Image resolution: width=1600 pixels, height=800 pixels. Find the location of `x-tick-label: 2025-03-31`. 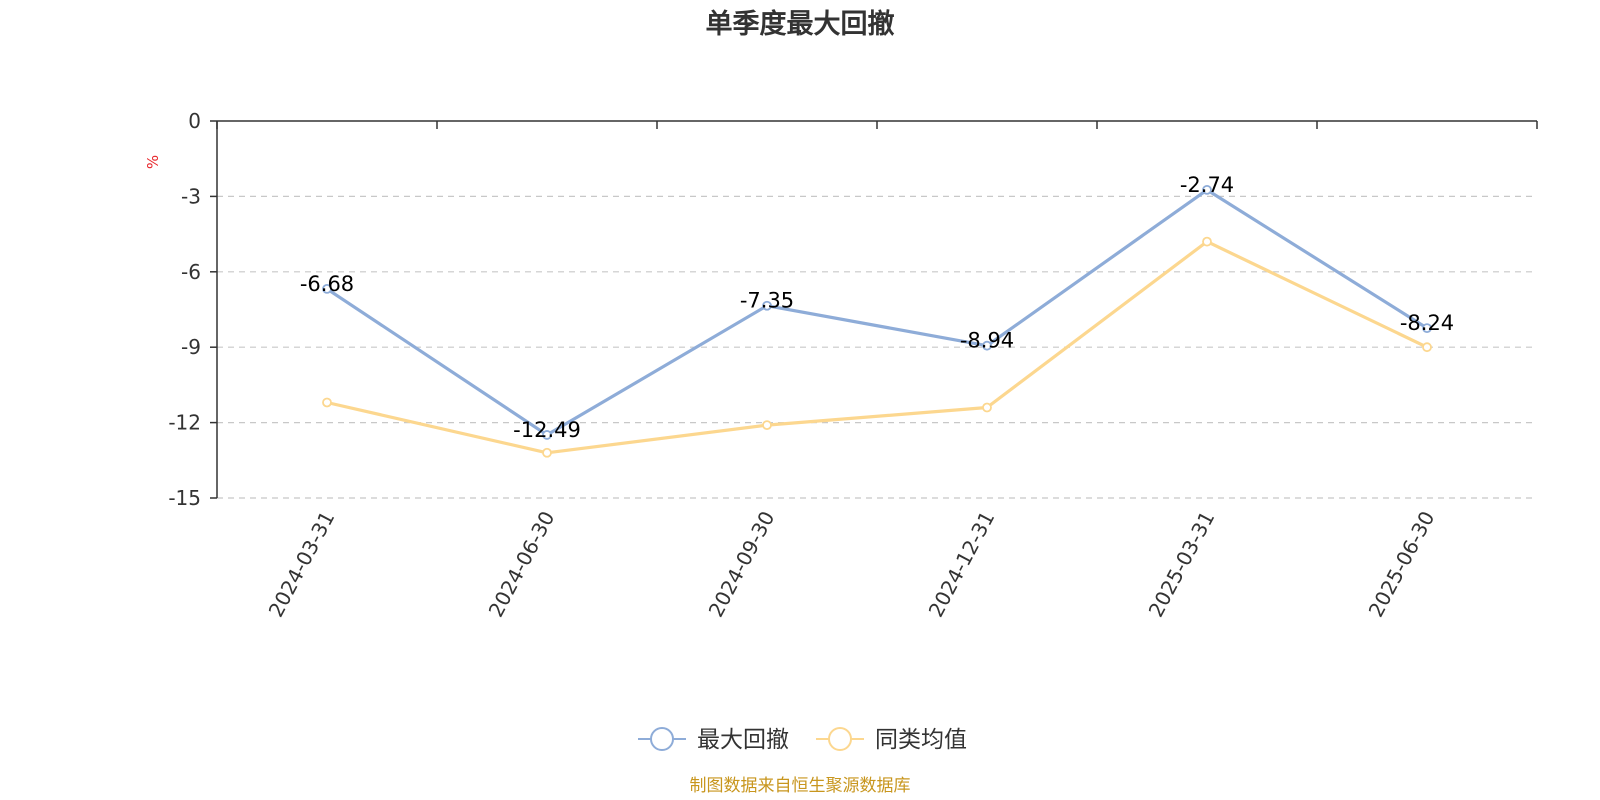

x-tick-label: 2025-03-31 is located at coordinates (1182, 564).